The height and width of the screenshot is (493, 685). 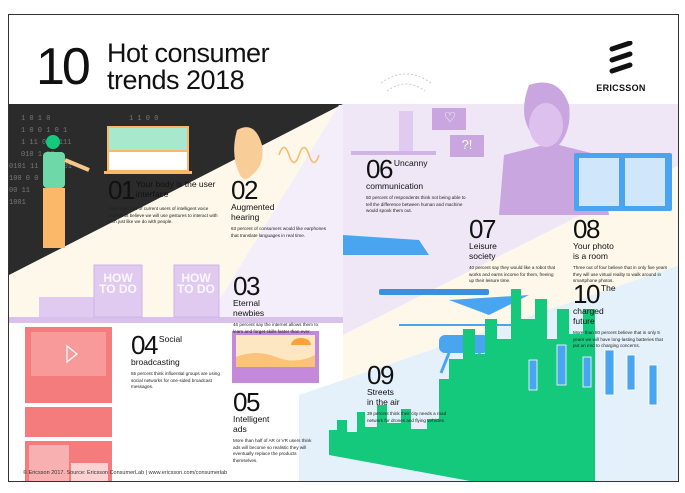 I want to click on robot-hand-tray, so click(x=436, y=275).